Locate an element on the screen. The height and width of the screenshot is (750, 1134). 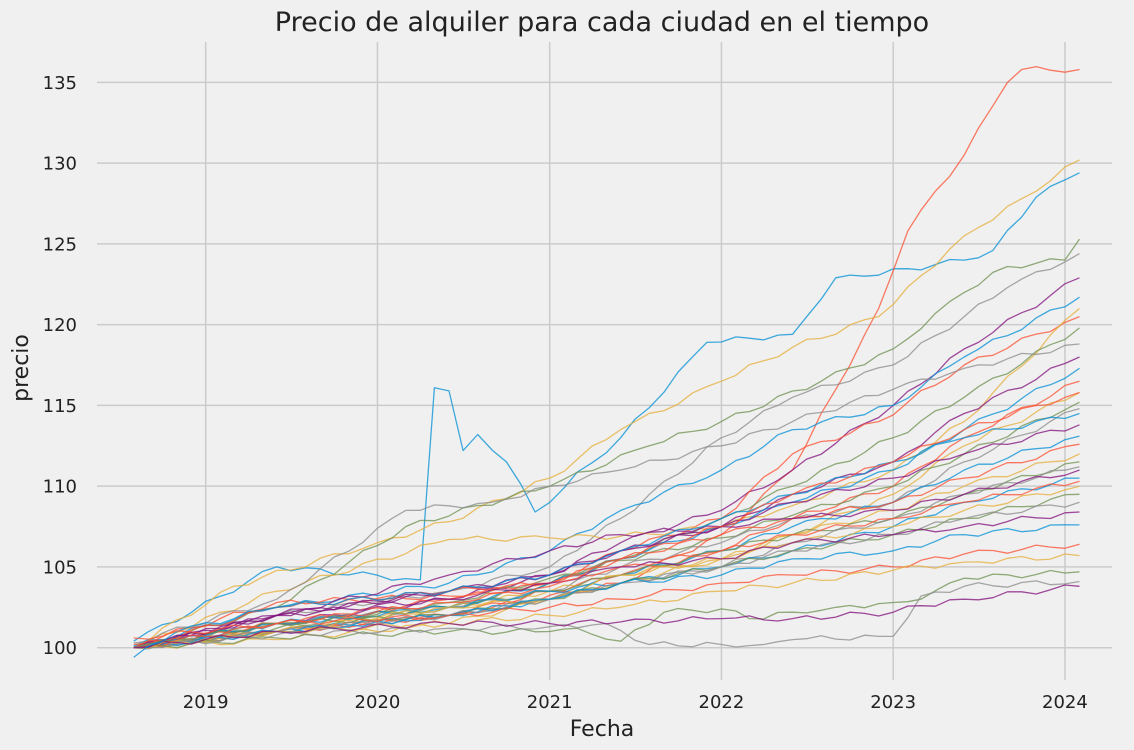
y-axis-label: precio is located at coordinates (21, 368).